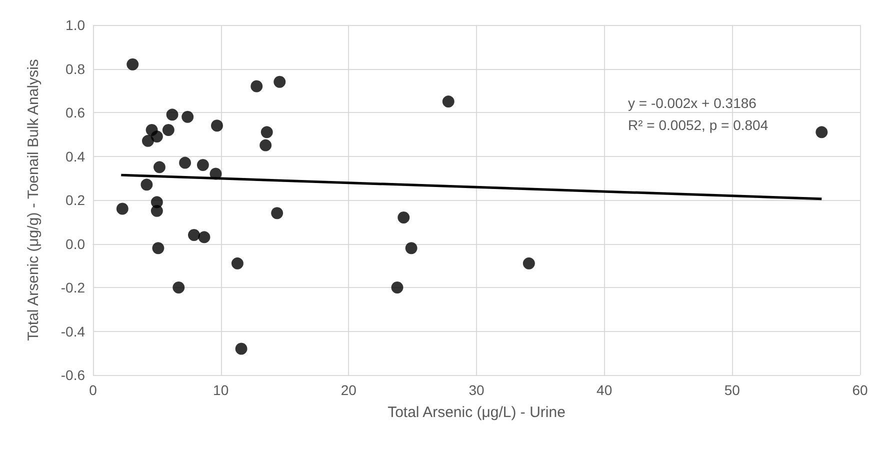 The width and height of the screenshot is (889, 450). I want to click on x-tick-label: 40, so click(604, 390).